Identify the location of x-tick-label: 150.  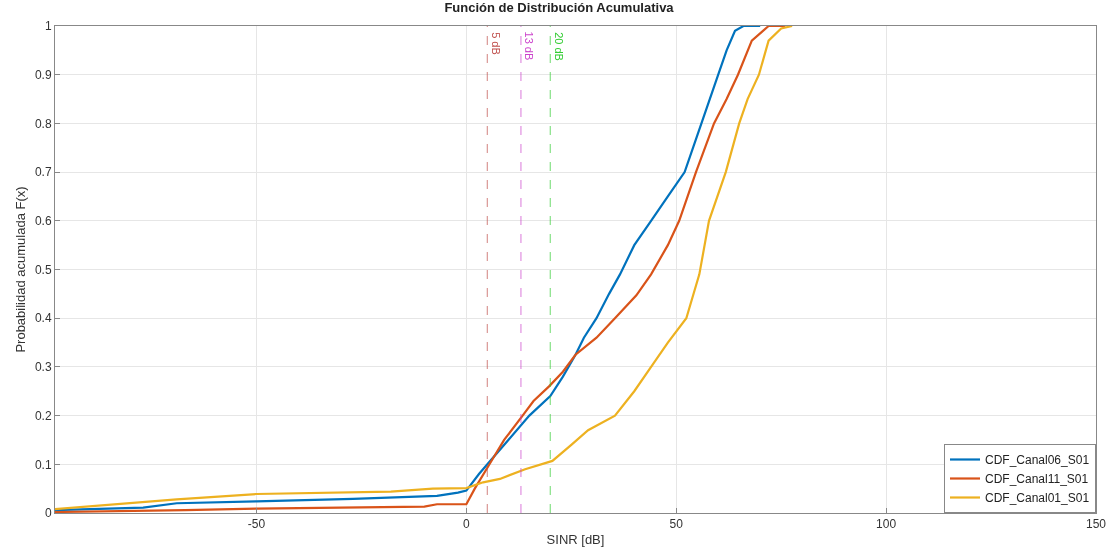
(1096, 524).